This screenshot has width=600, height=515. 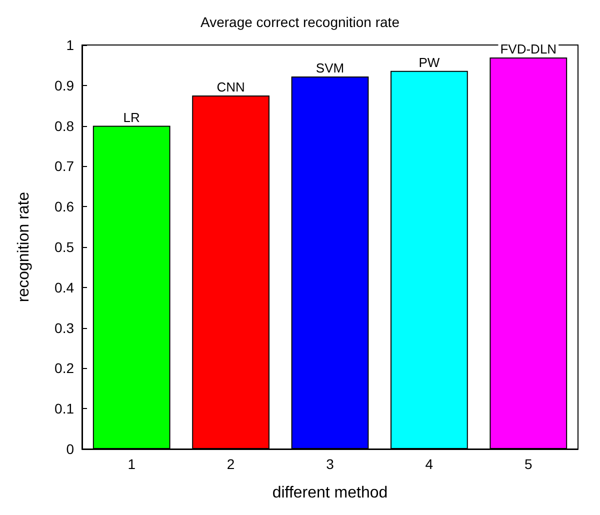 I want to click on annotation: CNN, so click(x=230, y=87).